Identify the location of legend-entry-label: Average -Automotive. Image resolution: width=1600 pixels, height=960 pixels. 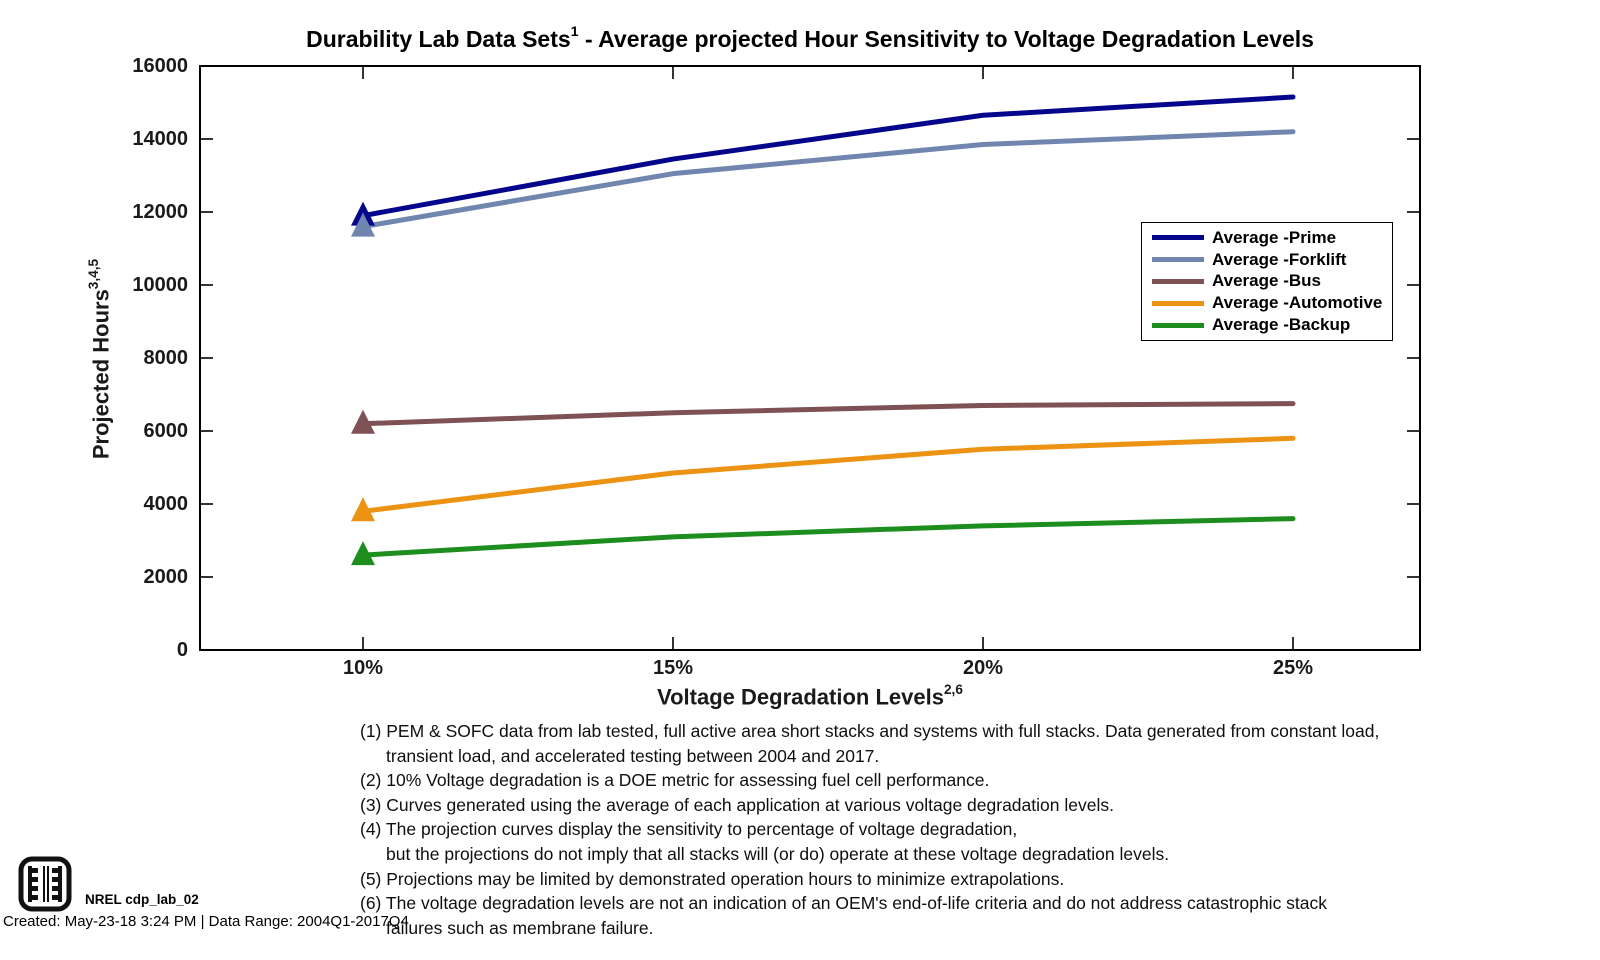
(1297, 303).